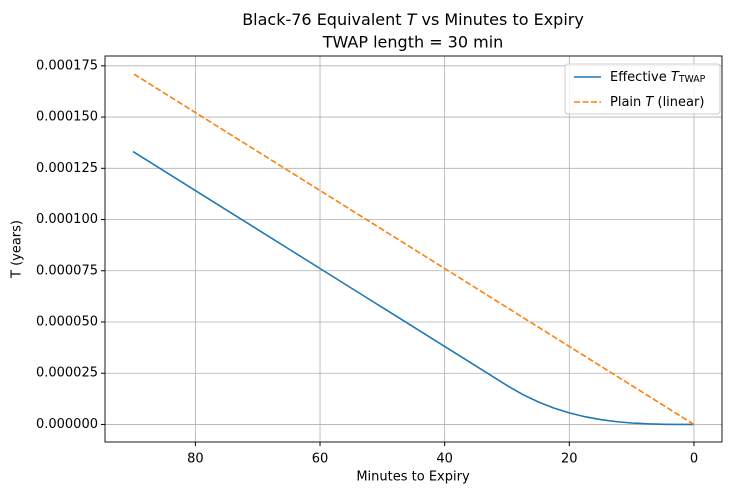 The width and height of the screenshot is (735, 495). I want to click on y-tick-label: 0.000100, so click(67, 219).